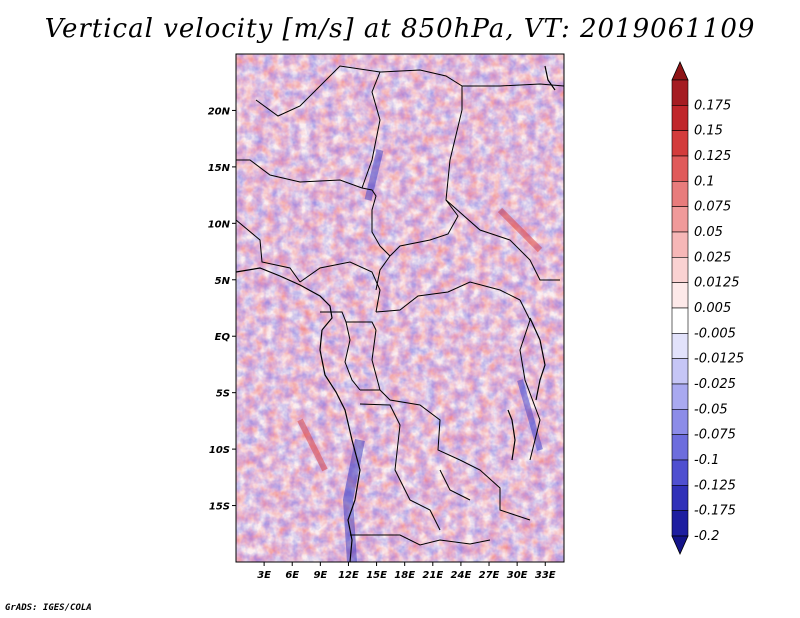 The height and width of the screenshot is (618, 800). I want to click on grads-credit: GrADS: IGES/COLA, so click(48, 608).